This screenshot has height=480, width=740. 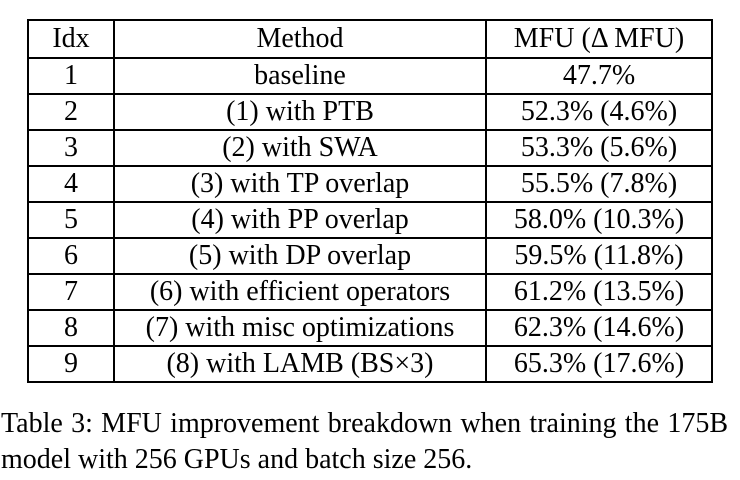 I want to click on table-row: 5 (4) with PP overlap 58.0% (10.3%), so click(x=370, y=220).